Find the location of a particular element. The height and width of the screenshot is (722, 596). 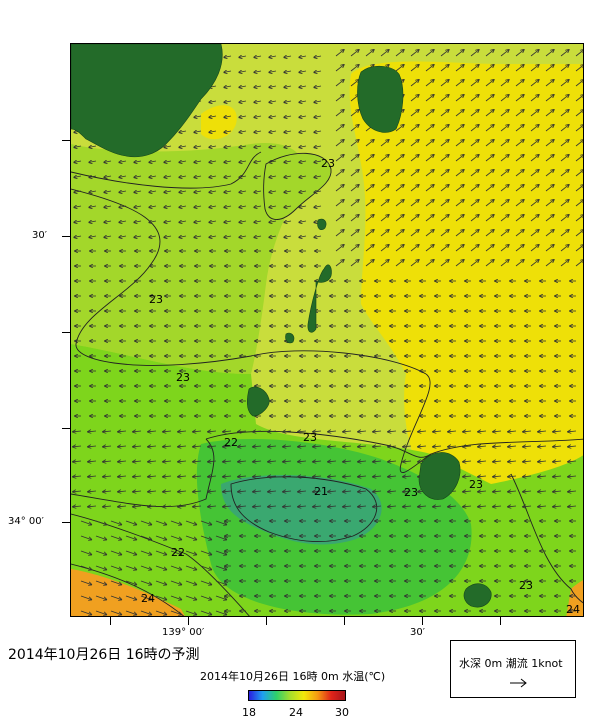

temperature-colorbar is located at coordinates (297, 695).